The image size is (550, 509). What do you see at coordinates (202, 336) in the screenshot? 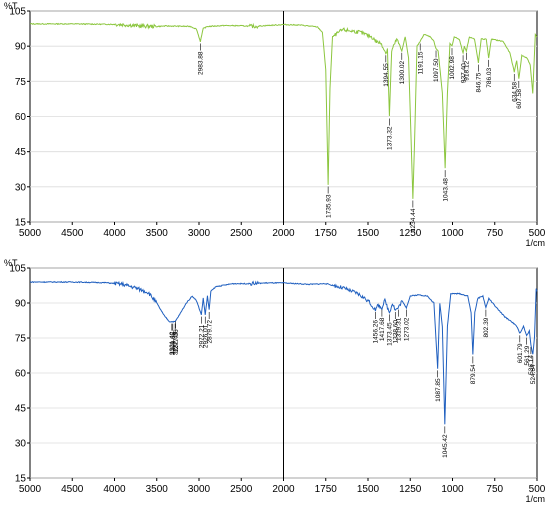
I see `peak-label: 2972.21` at bounding box center [202, 336].